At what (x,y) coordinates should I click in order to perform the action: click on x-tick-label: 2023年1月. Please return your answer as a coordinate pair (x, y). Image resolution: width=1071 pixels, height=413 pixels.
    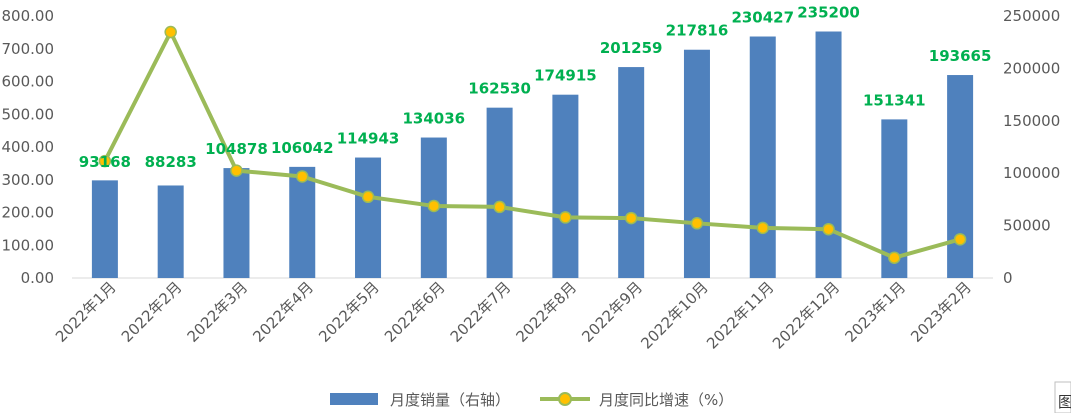
    Looking at the image, I should click on (875, 312).